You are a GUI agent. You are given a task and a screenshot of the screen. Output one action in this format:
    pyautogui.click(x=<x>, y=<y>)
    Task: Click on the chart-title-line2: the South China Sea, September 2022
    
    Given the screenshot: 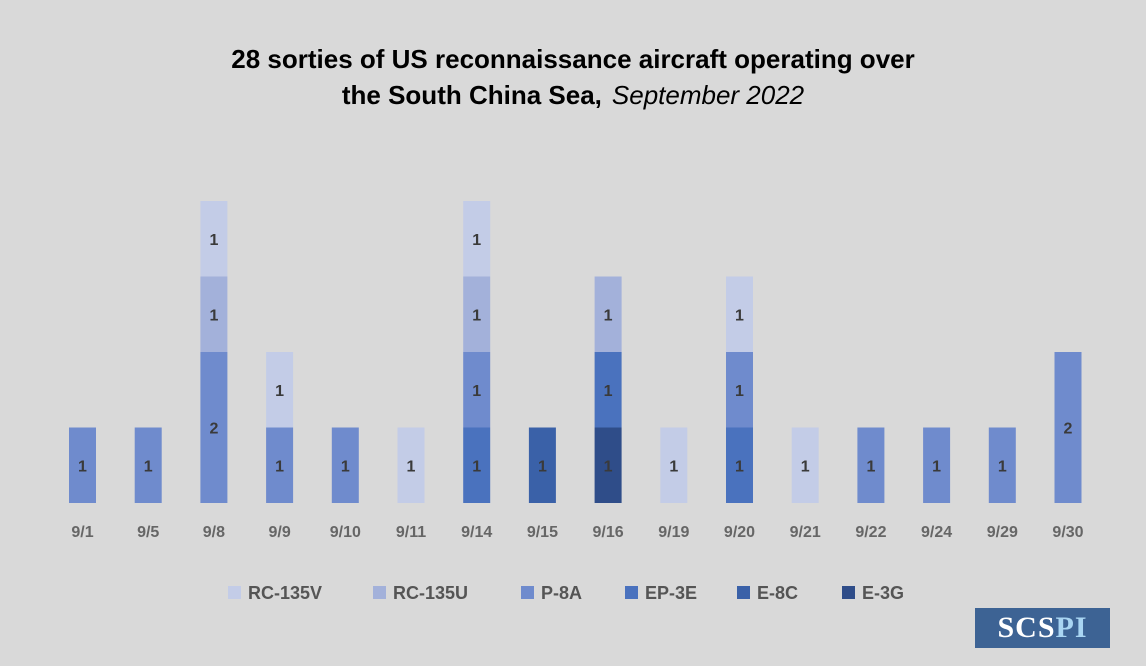 What is the action you would take?
    pyautogui.click(x=573, y=95)
    